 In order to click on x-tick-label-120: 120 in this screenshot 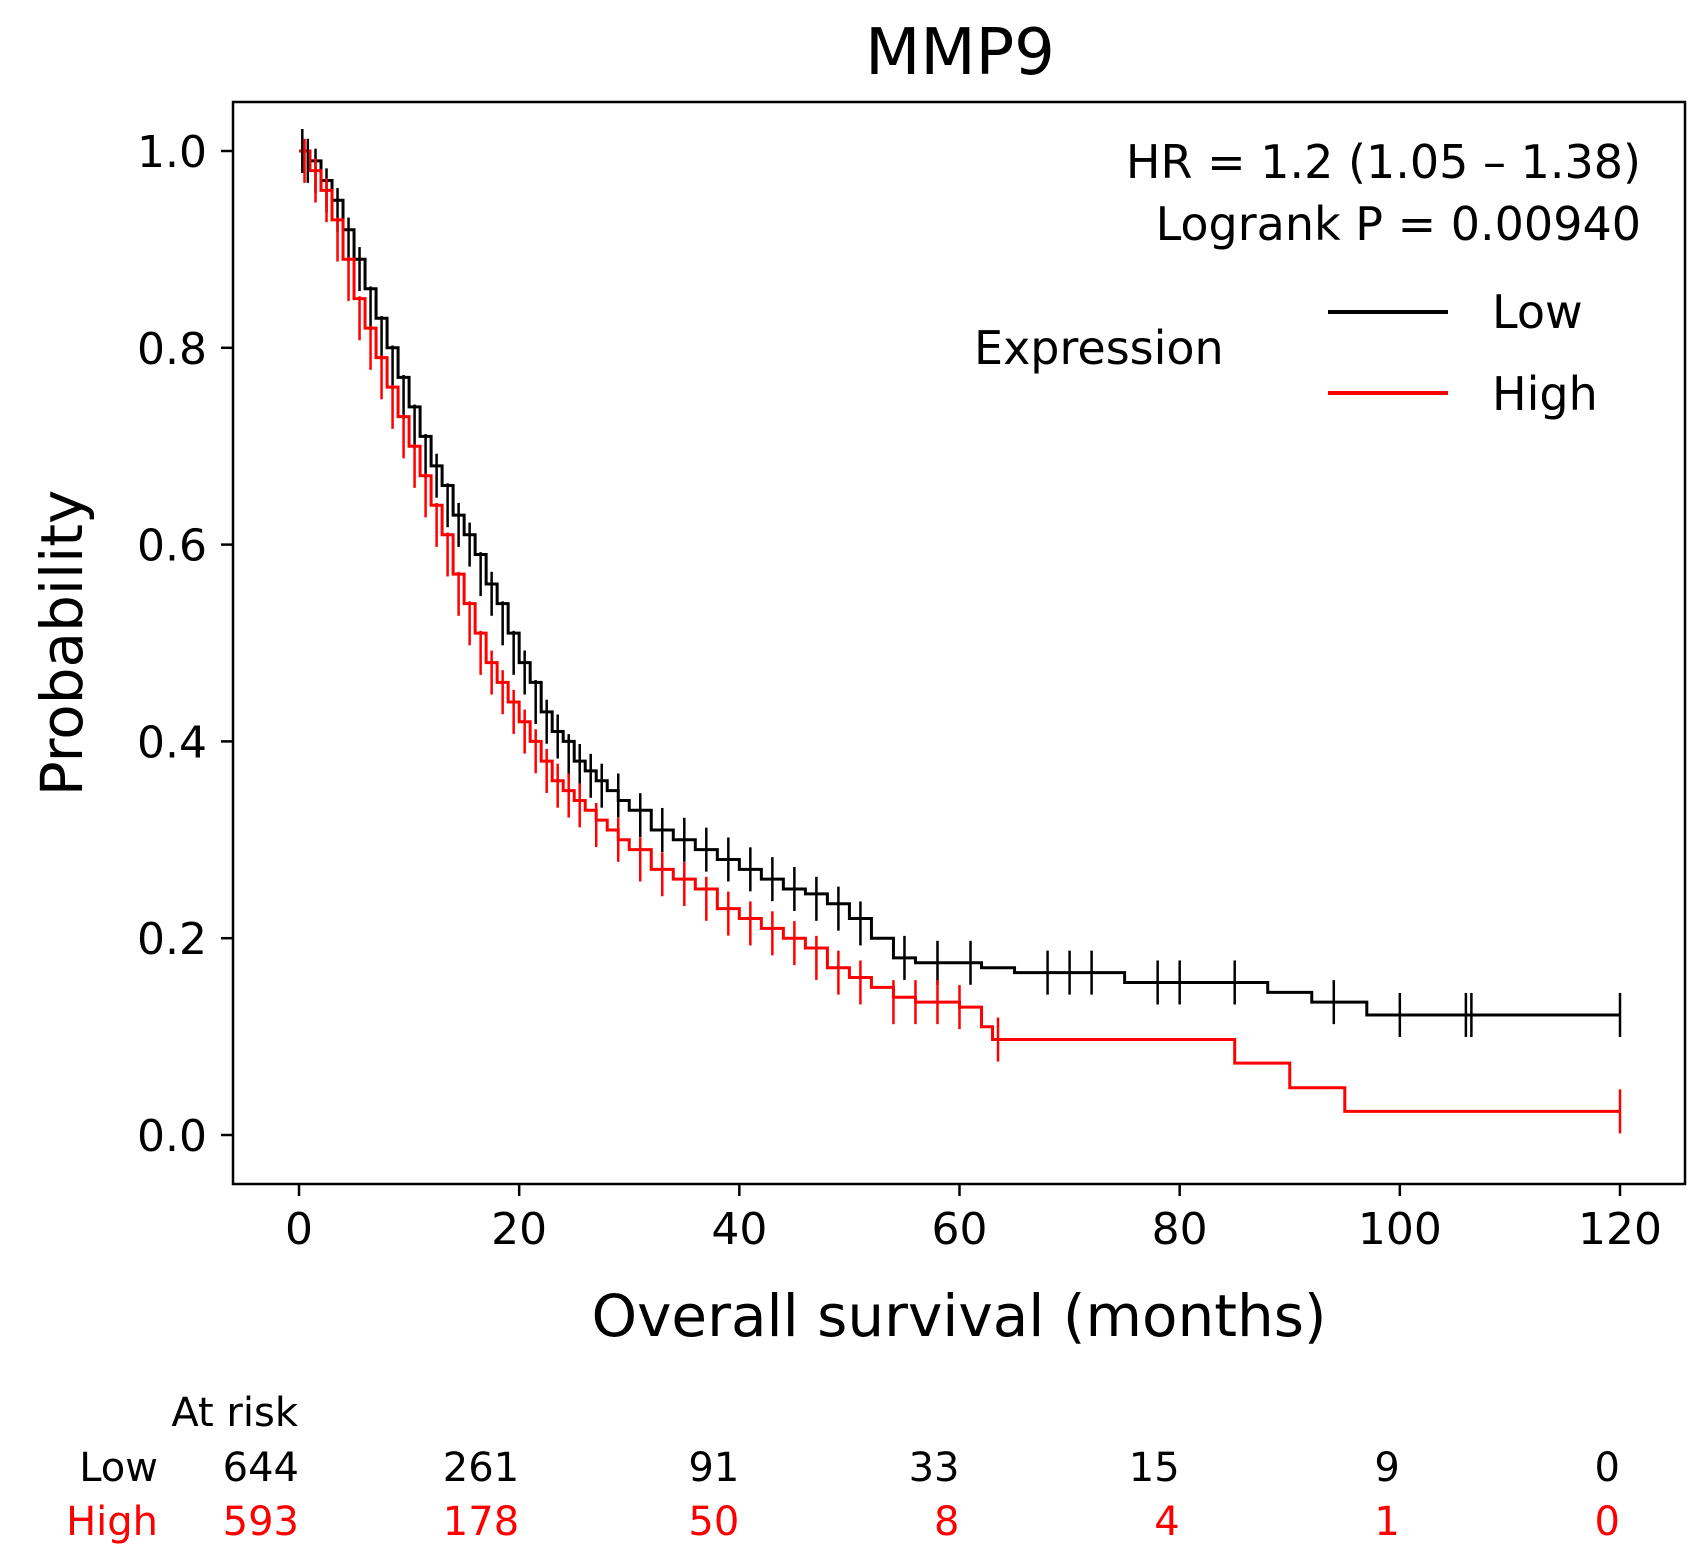, I will do `click(1620, 1229)`.